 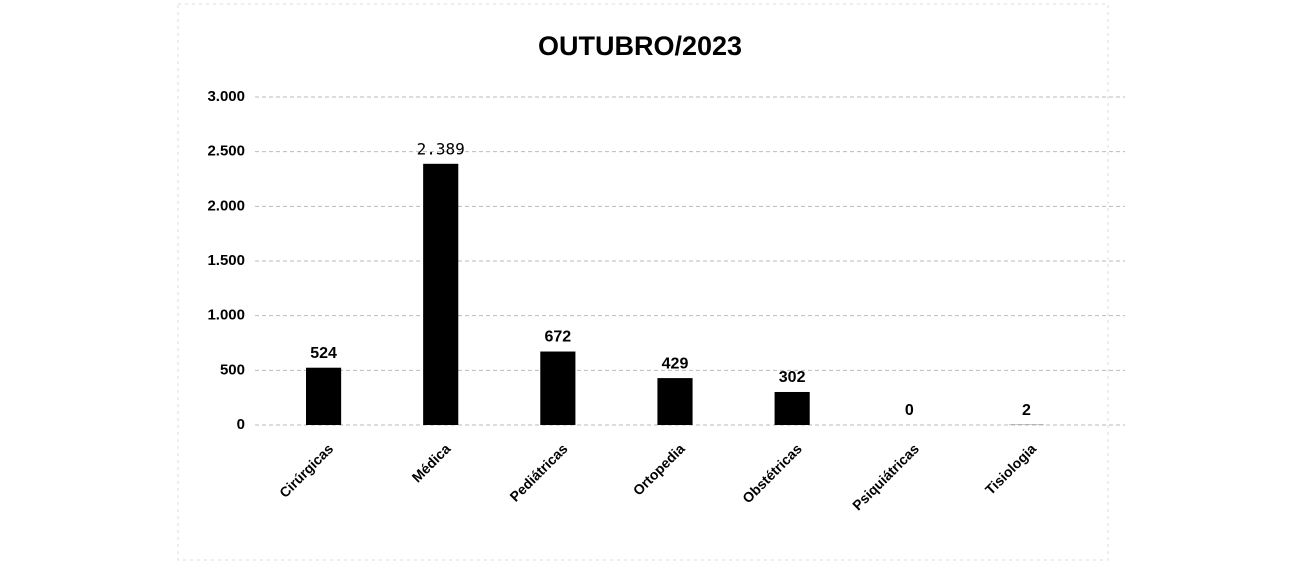 What do you see at coordinates (226, 96) in the screenshot?
I see `y-tick-label: 3.000` at bounding box center [226, 96].